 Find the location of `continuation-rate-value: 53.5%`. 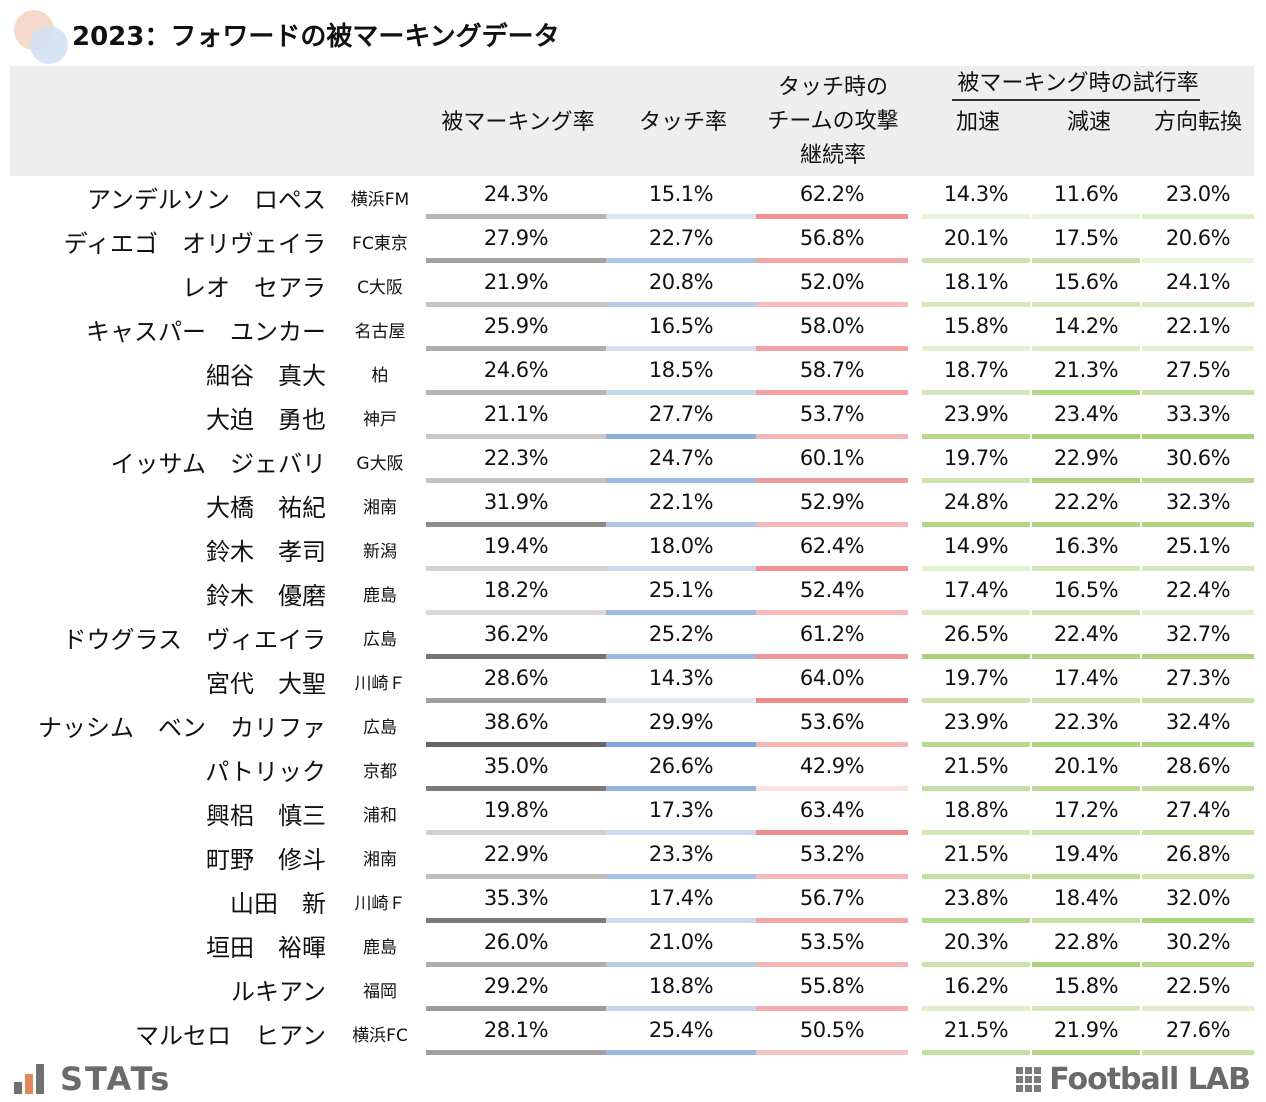

continuation-rate-value: 53.5% is located at coordinates (832, 942).